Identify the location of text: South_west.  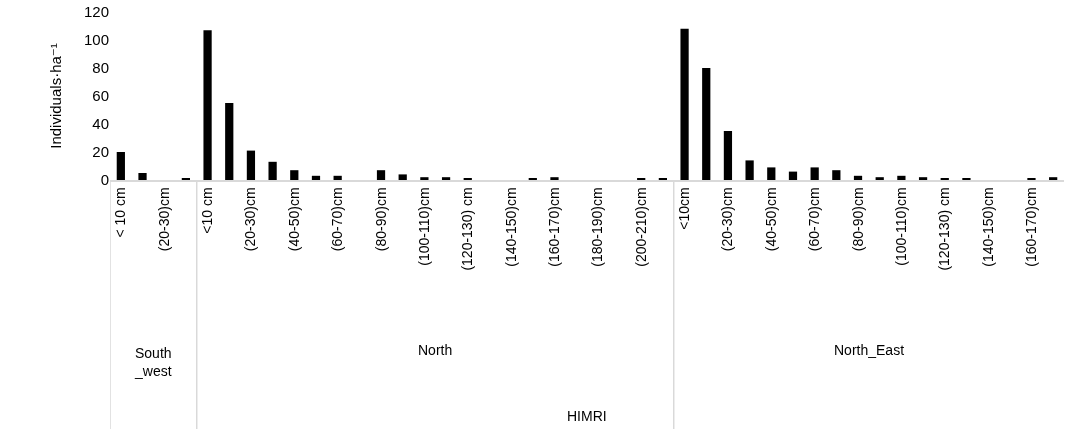
(153, 362).